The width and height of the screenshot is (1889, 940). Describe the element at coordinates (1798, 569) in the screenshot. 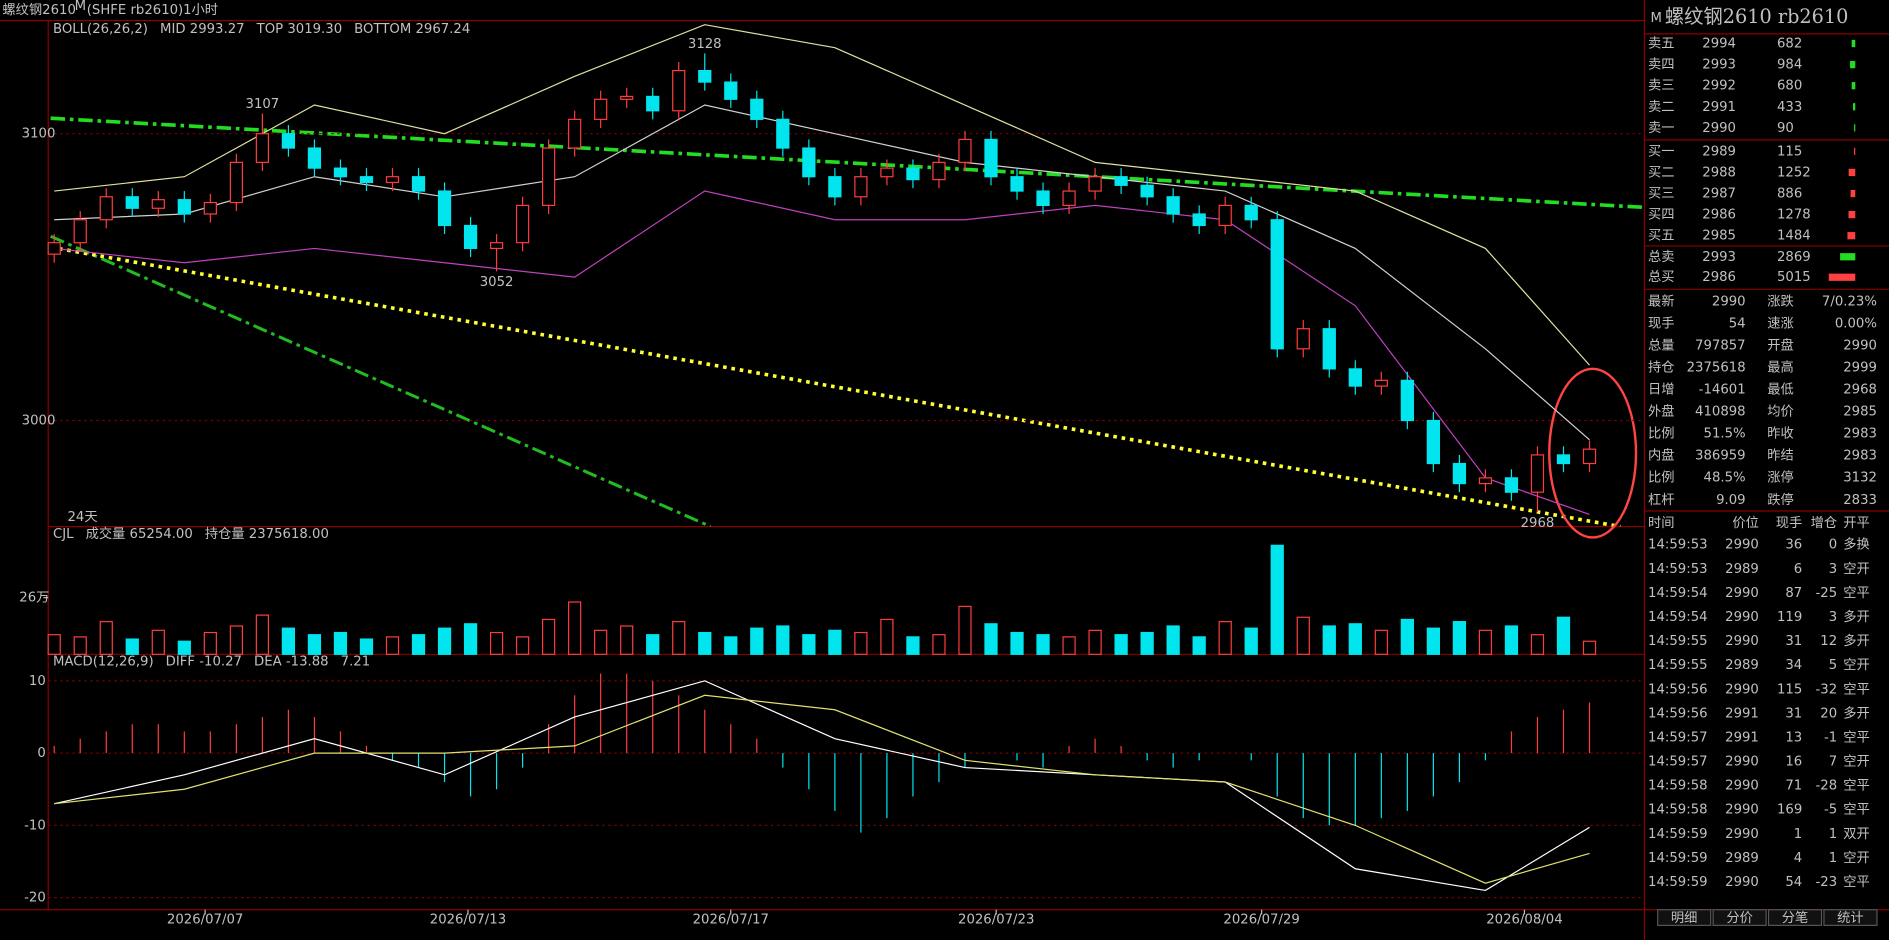

I see `trade-cell: 6` at that location.